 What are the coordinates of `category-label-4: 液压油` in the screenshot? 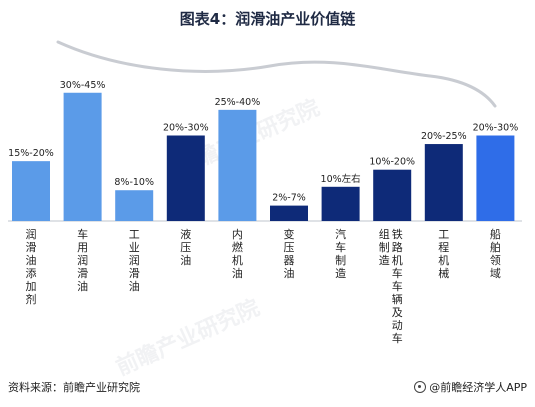 It's located at (185, 247).